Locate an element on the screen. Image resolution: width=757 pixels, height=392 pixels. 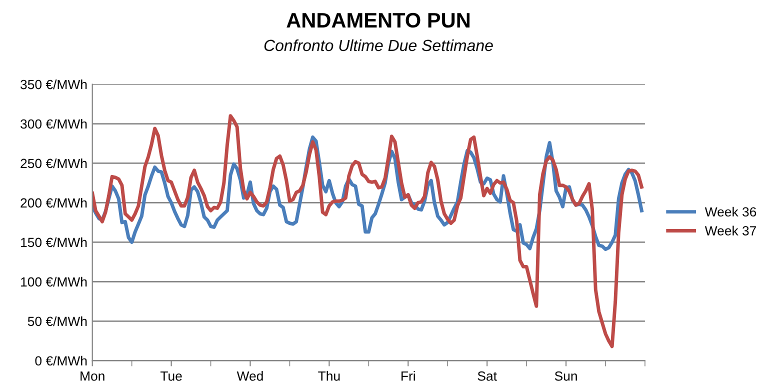
legend-label: Week 37 is located at coordinates (730, 231).